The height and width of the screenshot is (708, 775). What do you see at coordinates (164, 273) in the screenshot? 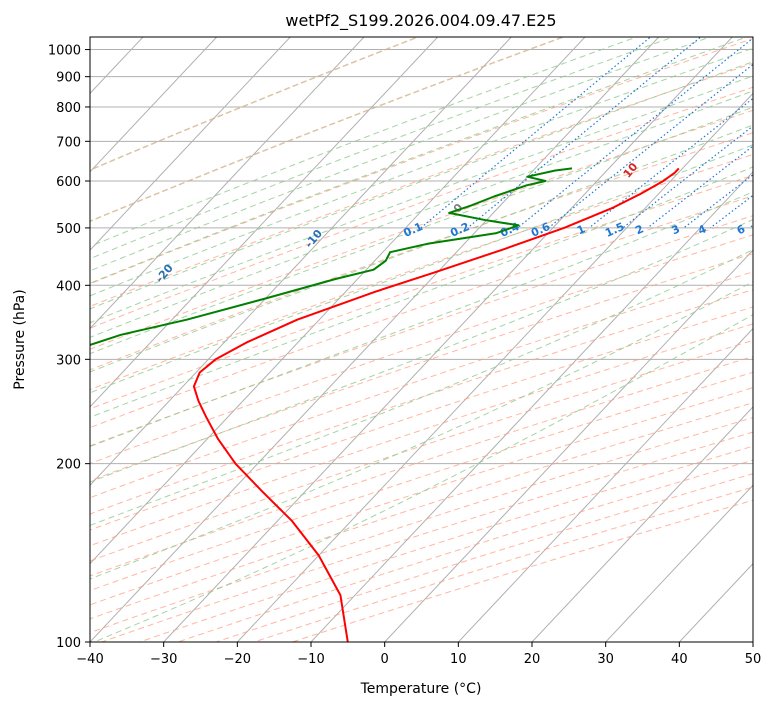
I see `adiabat-label: -20` at bounding box center [164, 273].